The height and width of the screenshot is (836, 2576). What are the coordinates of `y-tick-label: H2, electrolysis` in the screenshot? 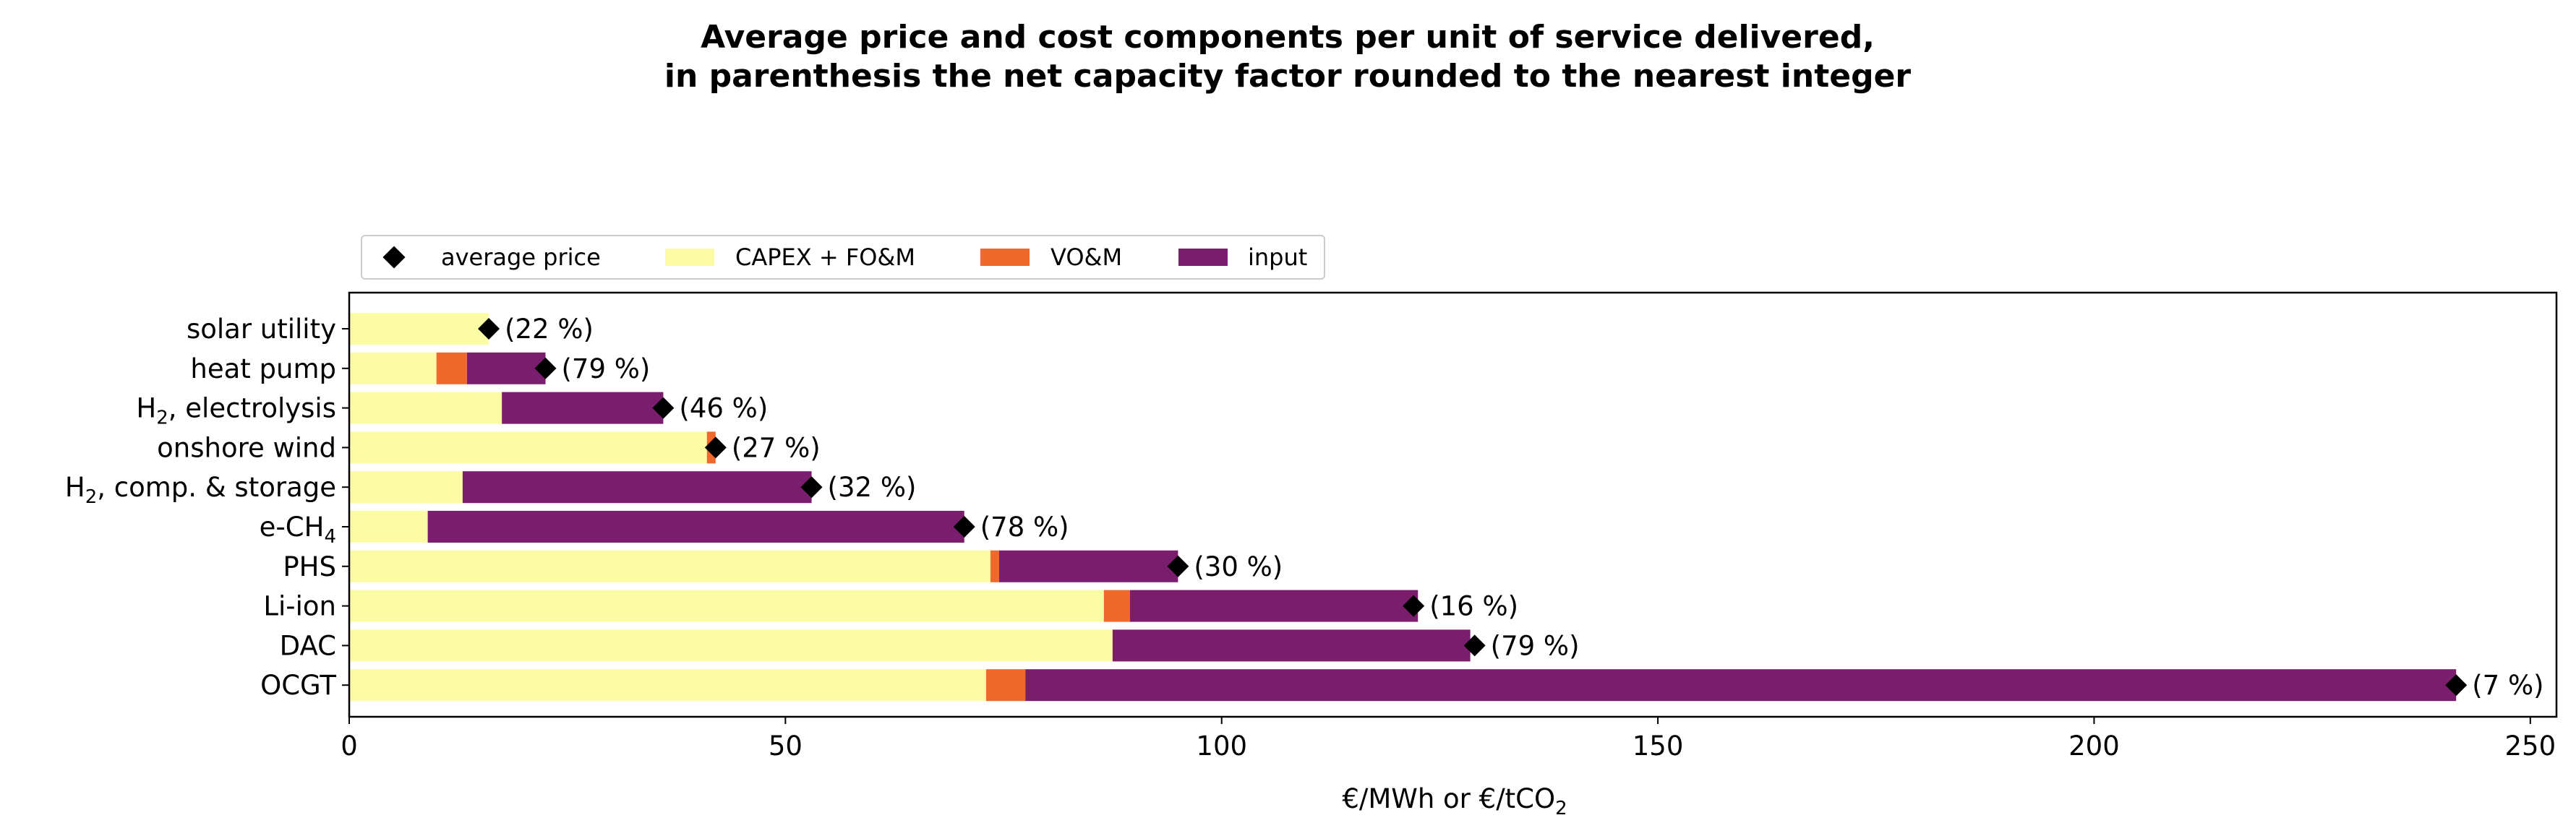 It's located at (236, 411).